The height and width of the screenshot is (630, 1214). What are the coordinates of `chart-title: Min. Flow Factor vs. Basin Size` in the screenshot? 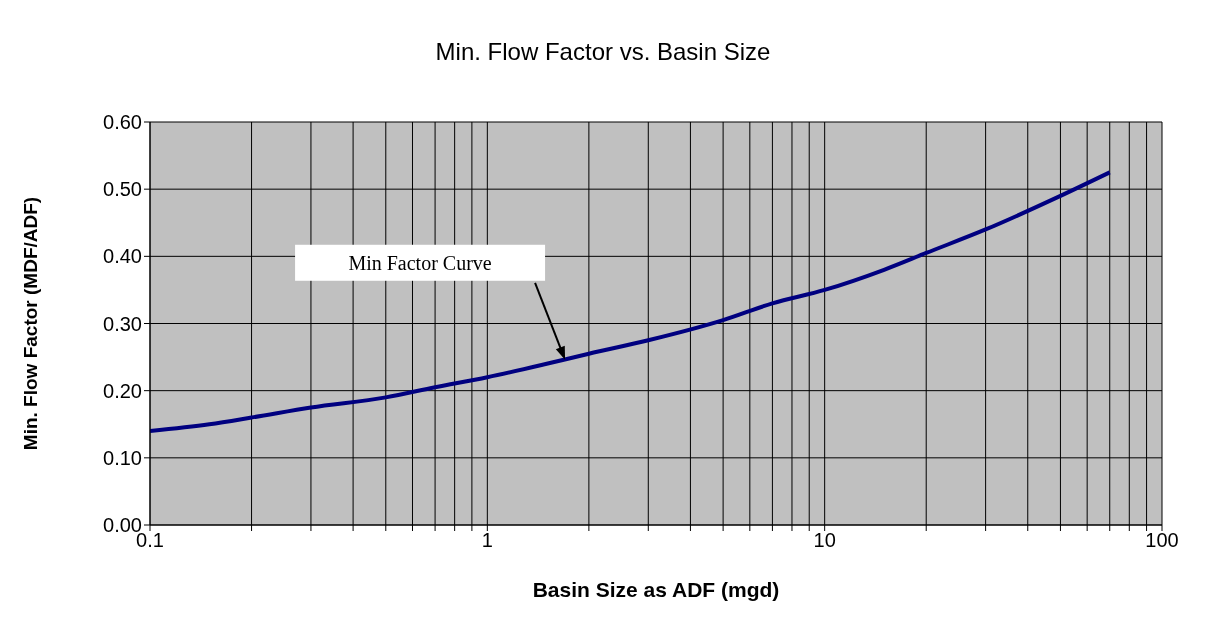 It's located at (603, 52).